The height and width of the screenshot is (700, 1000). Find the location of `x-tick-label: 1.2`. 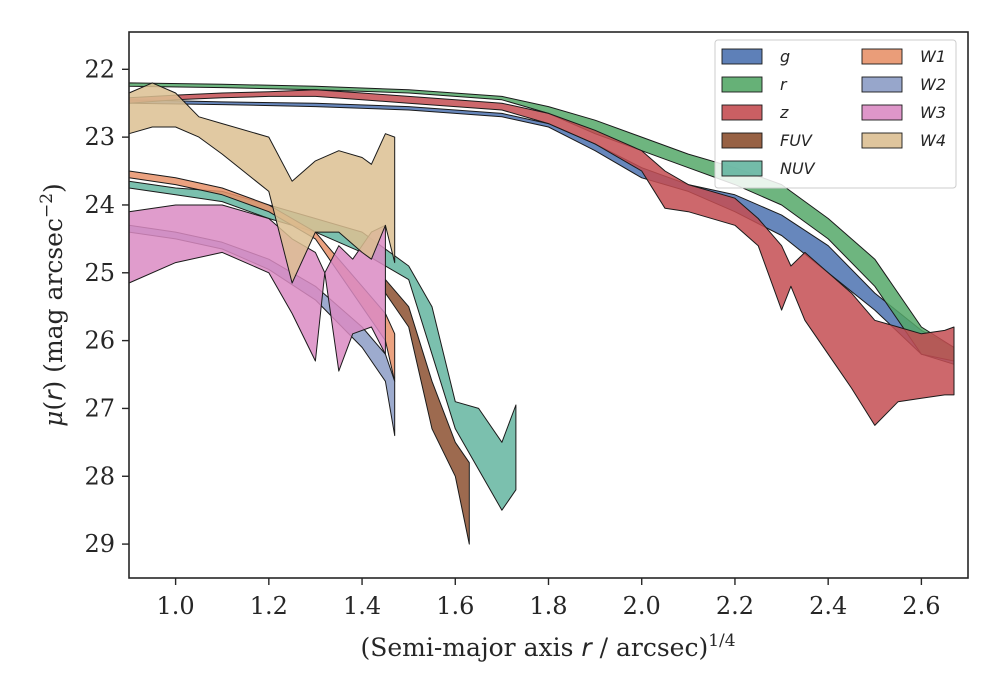

x-tick-label: 1.2 is located at coordinates (269, 606).